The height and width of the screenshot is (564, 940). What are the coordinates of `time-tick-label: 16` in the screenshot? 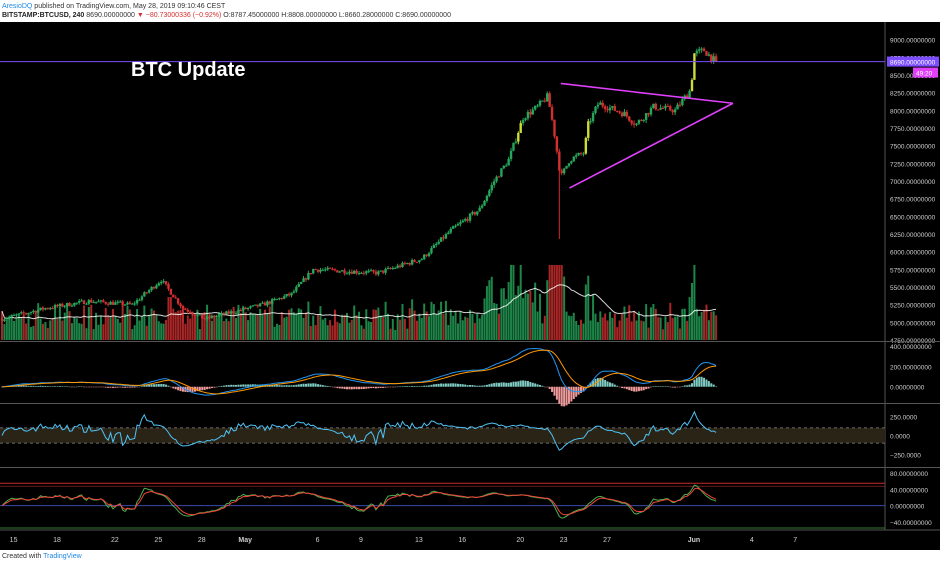 It's located at (462, 540).